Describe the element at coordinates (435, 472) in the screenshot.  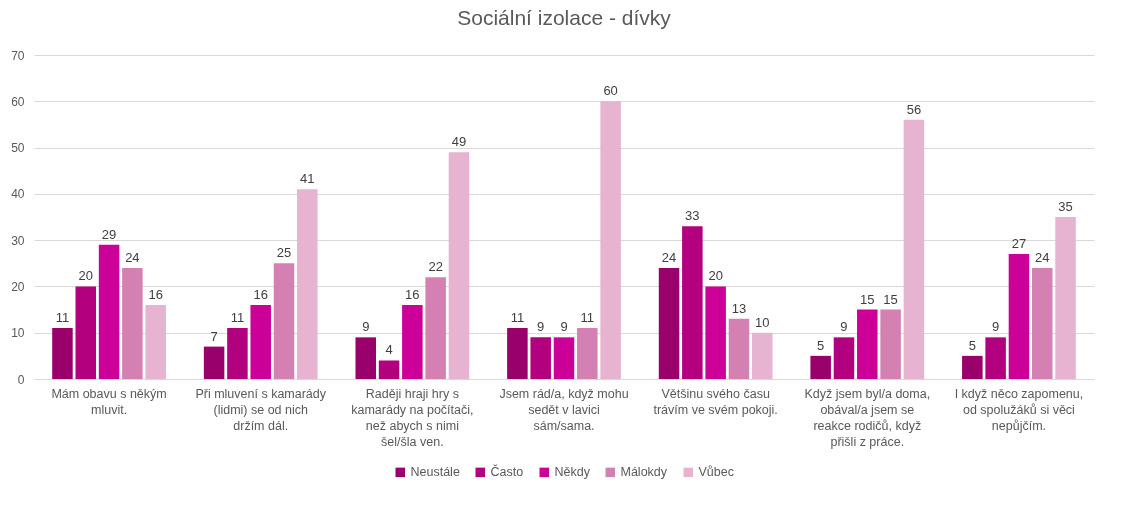
I see `legend-label: Neustále` at that location.